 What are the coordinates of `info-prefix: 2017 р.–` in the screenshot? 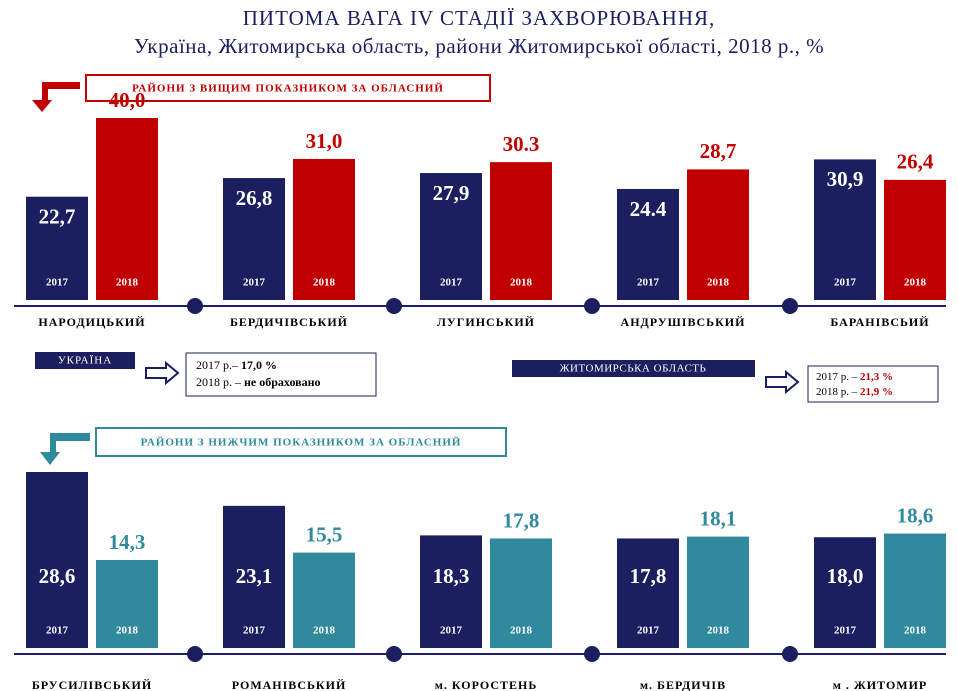 It's located at (218, 365).